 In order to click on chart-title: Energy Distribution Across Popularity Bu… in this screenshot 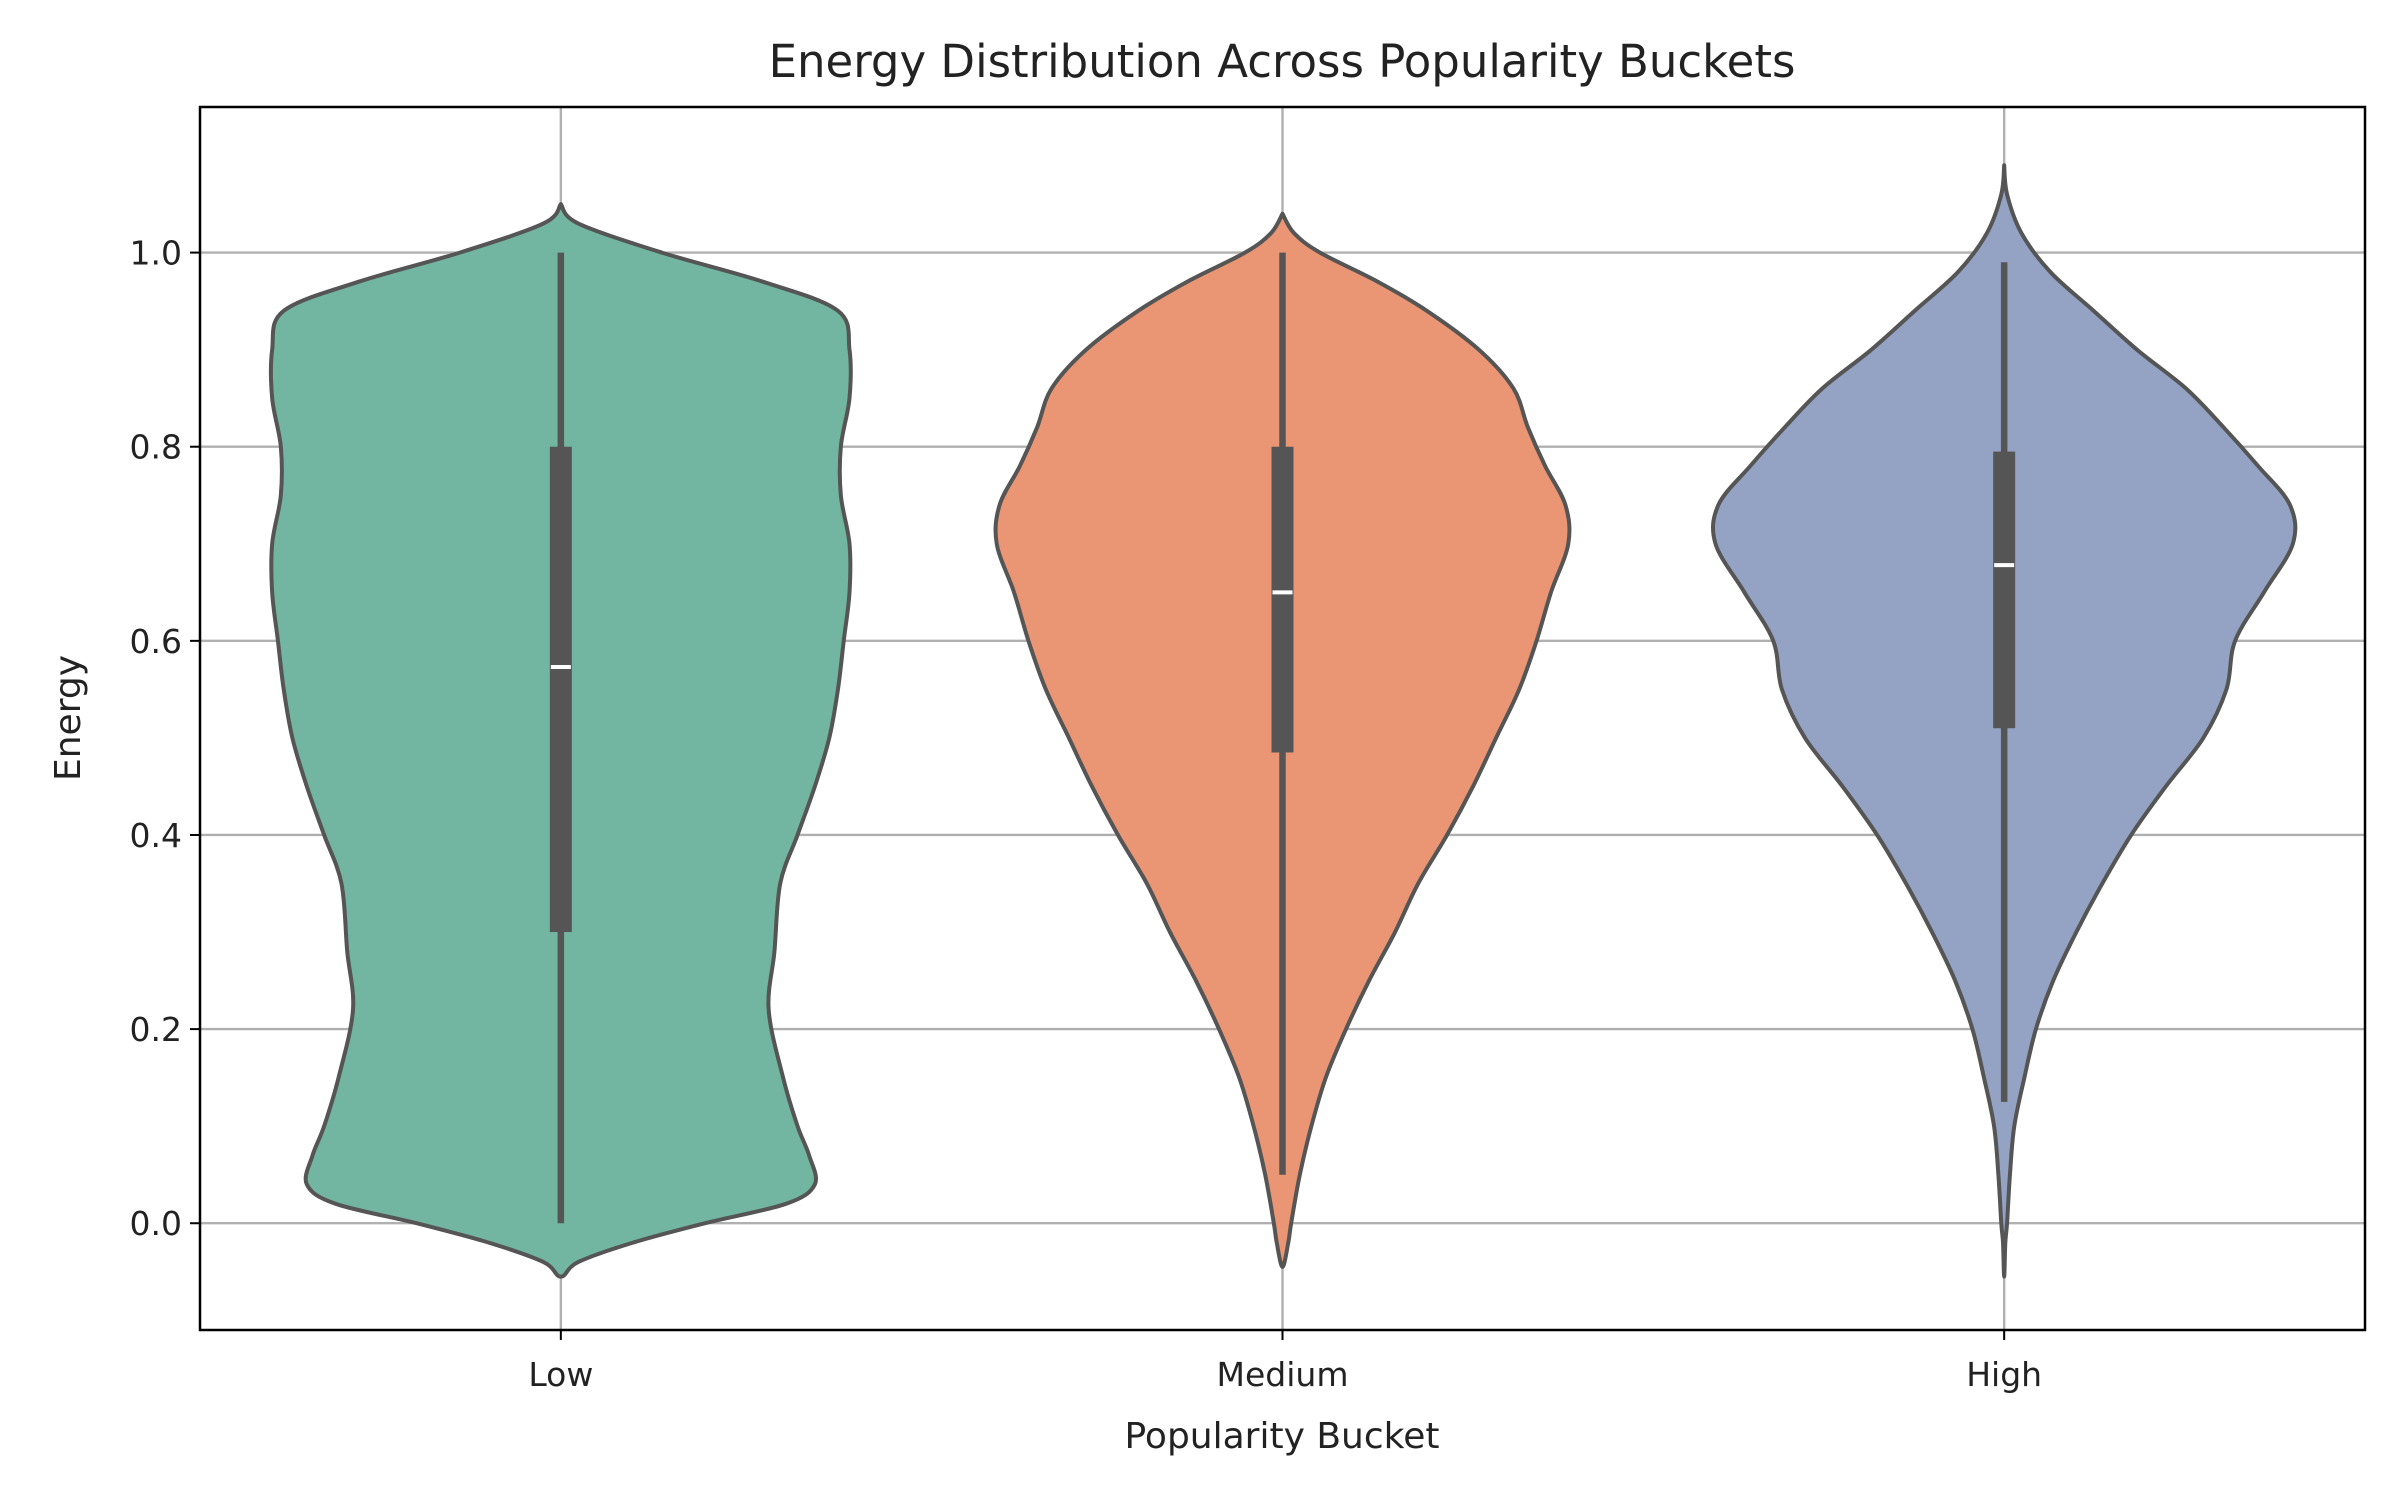, I will do `click(1282, 61)`.